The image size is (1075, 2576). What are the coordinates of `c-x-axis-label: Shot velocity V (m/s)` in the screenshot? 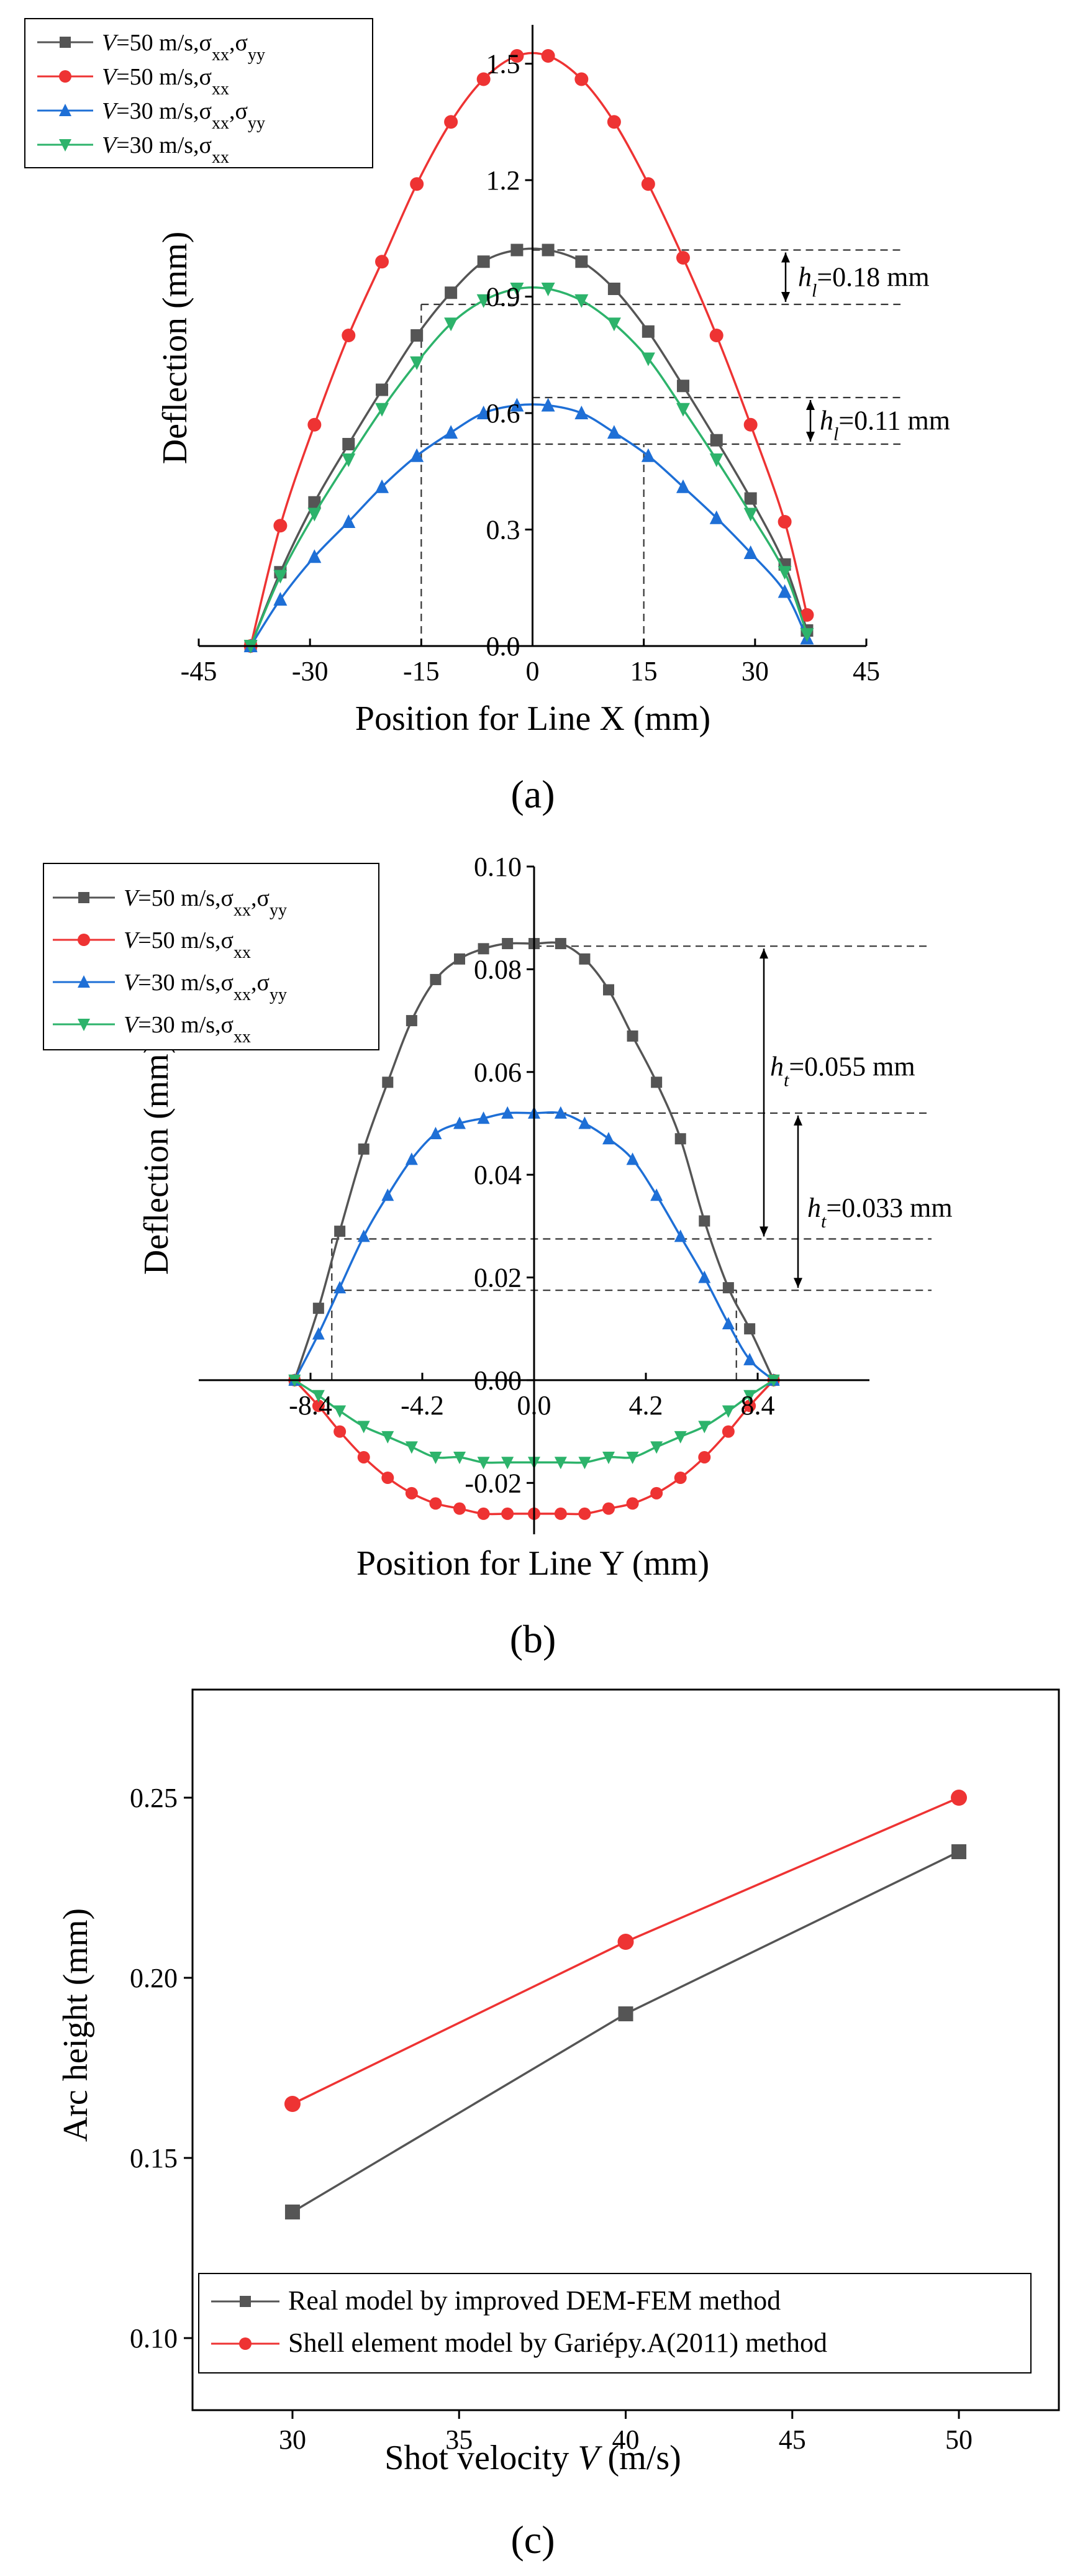 It's located at (533, 2458).